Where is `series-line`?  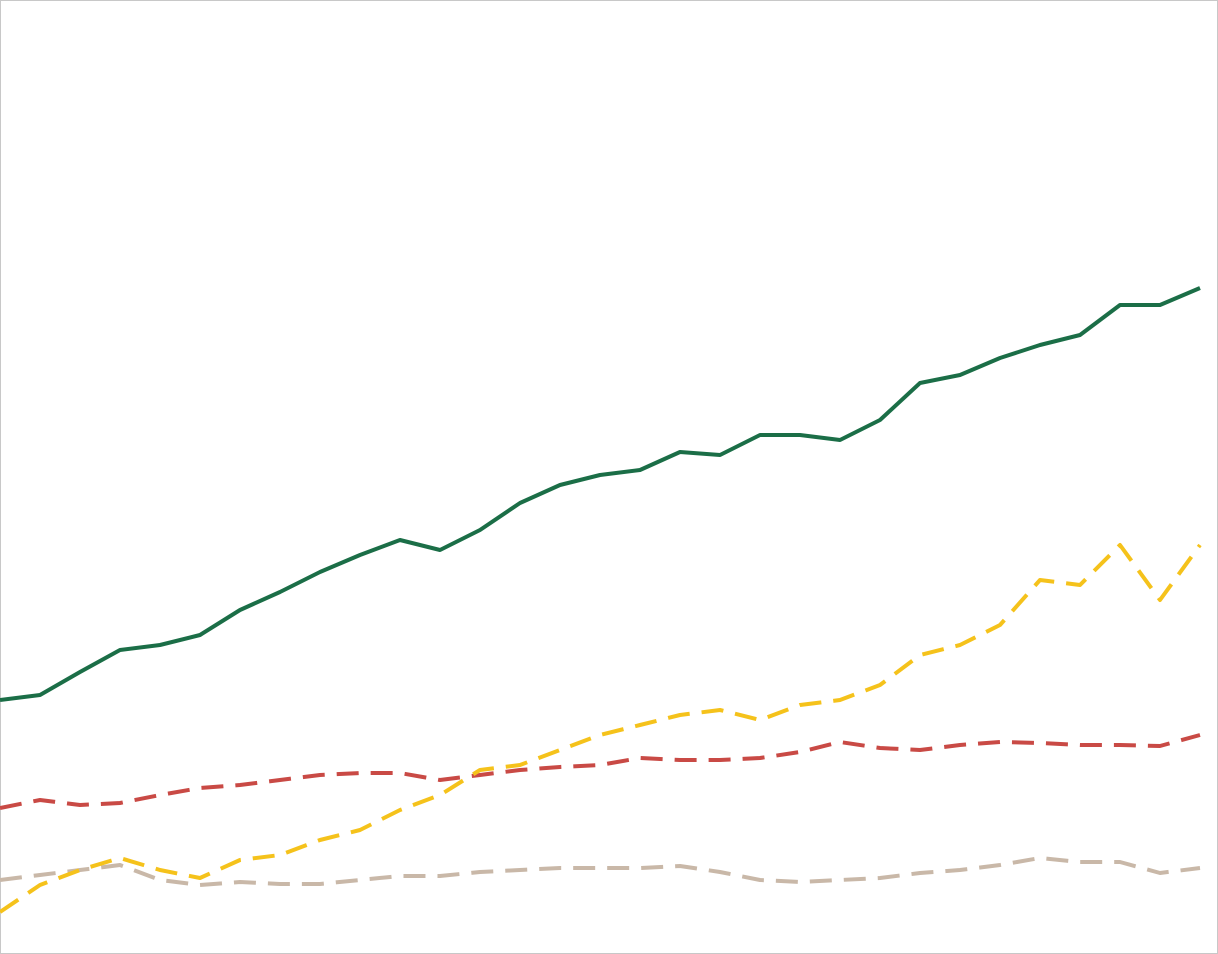
series-line is located at coordinates (600, 871).